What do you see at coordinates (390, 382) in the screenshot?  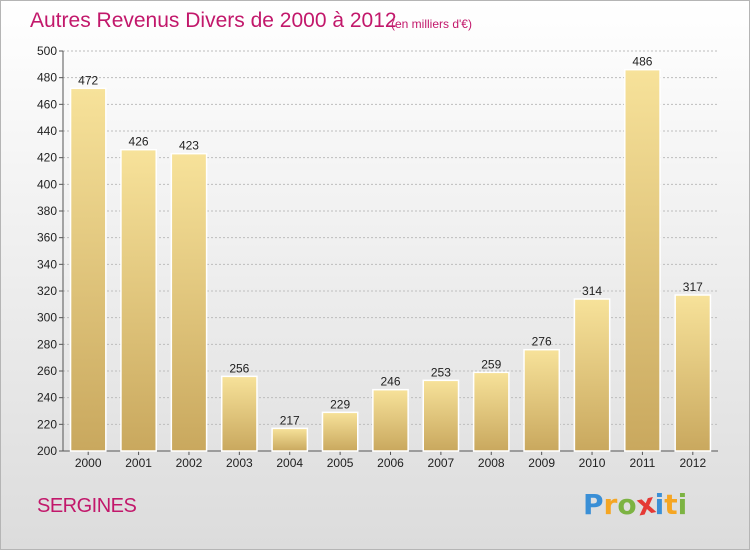 I see `data-label: 246` at bounding box center [390, 382].